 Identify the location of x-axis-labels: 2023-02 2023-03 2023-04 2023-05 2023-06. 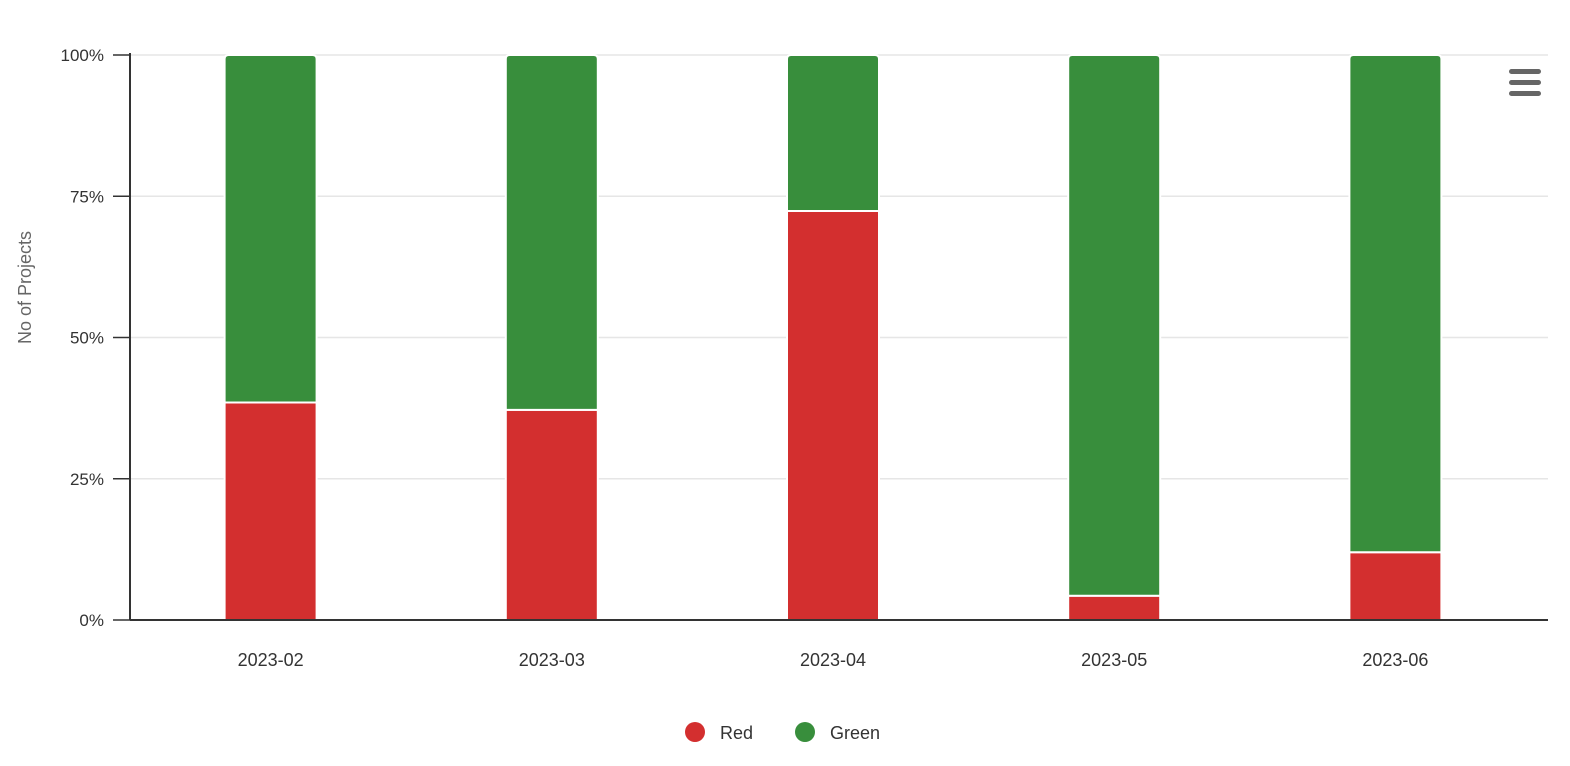
(833, 660).